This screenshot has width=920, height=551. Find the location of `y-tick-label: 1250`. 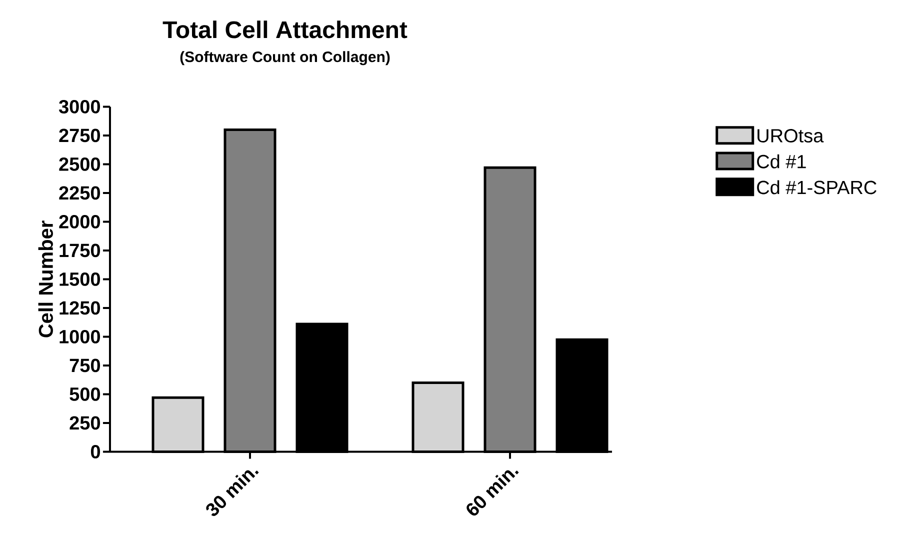

y-tick-label: 1250 is located at coordinates (80, 308).